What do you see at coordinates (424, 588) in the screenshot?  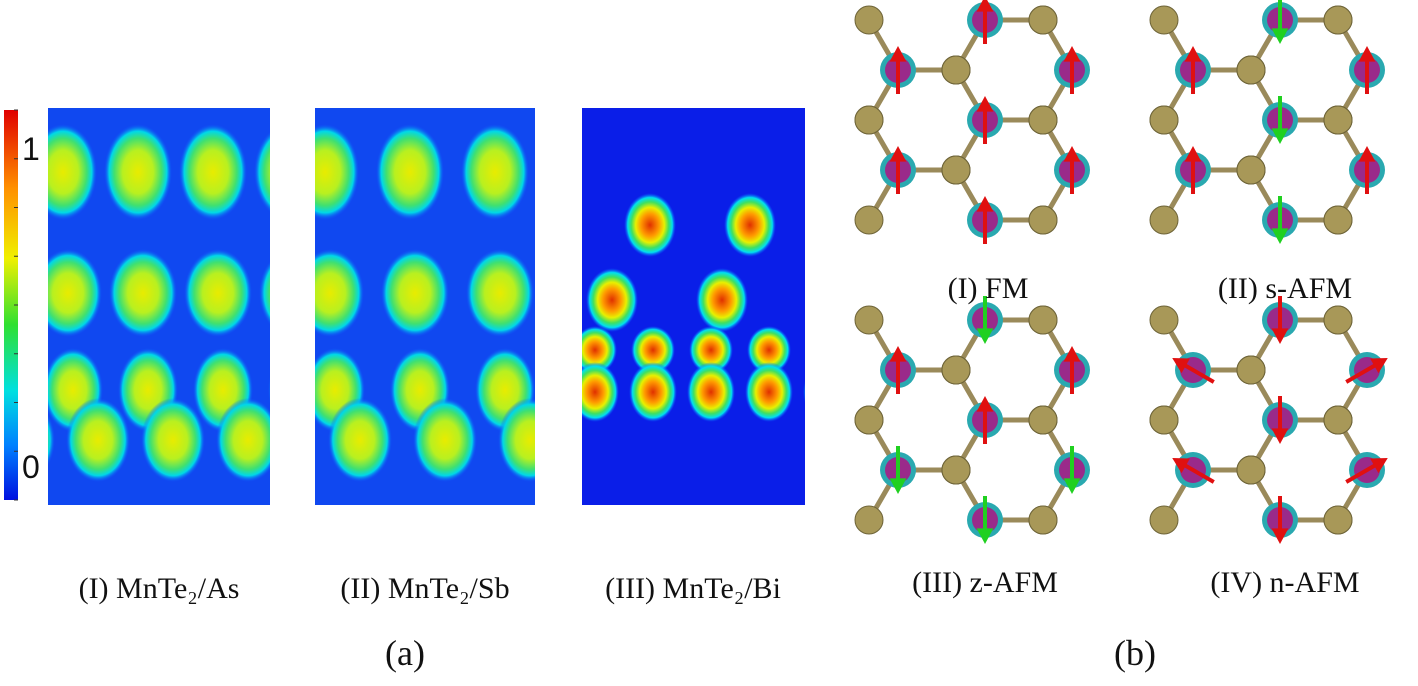 I see `map-caption: (II) MnTe₂/Sb` at bounding box center [424, 588].